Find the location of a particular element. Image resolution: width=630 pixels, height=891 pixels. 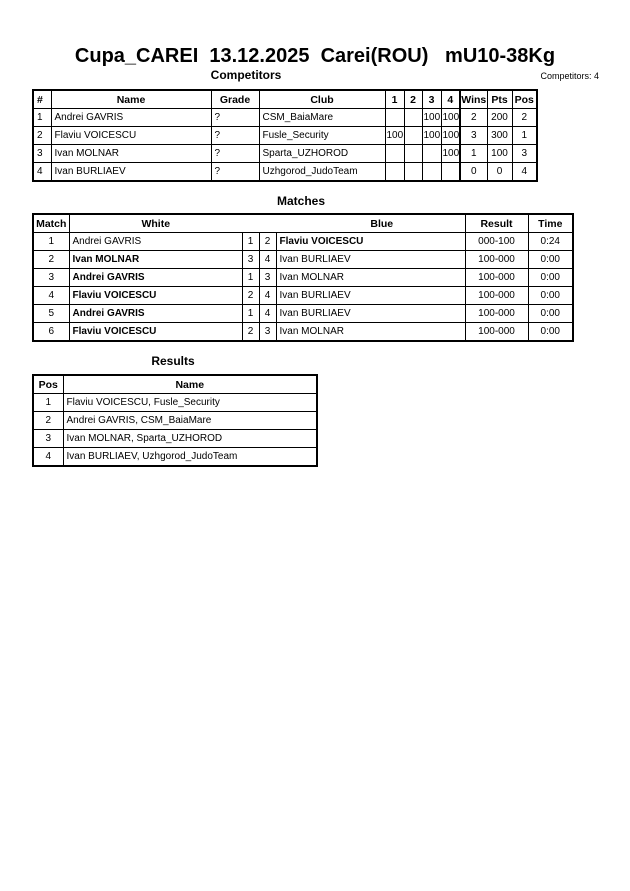

table-cell: Ivan MOLNAR is located at coordinates (131, 153).